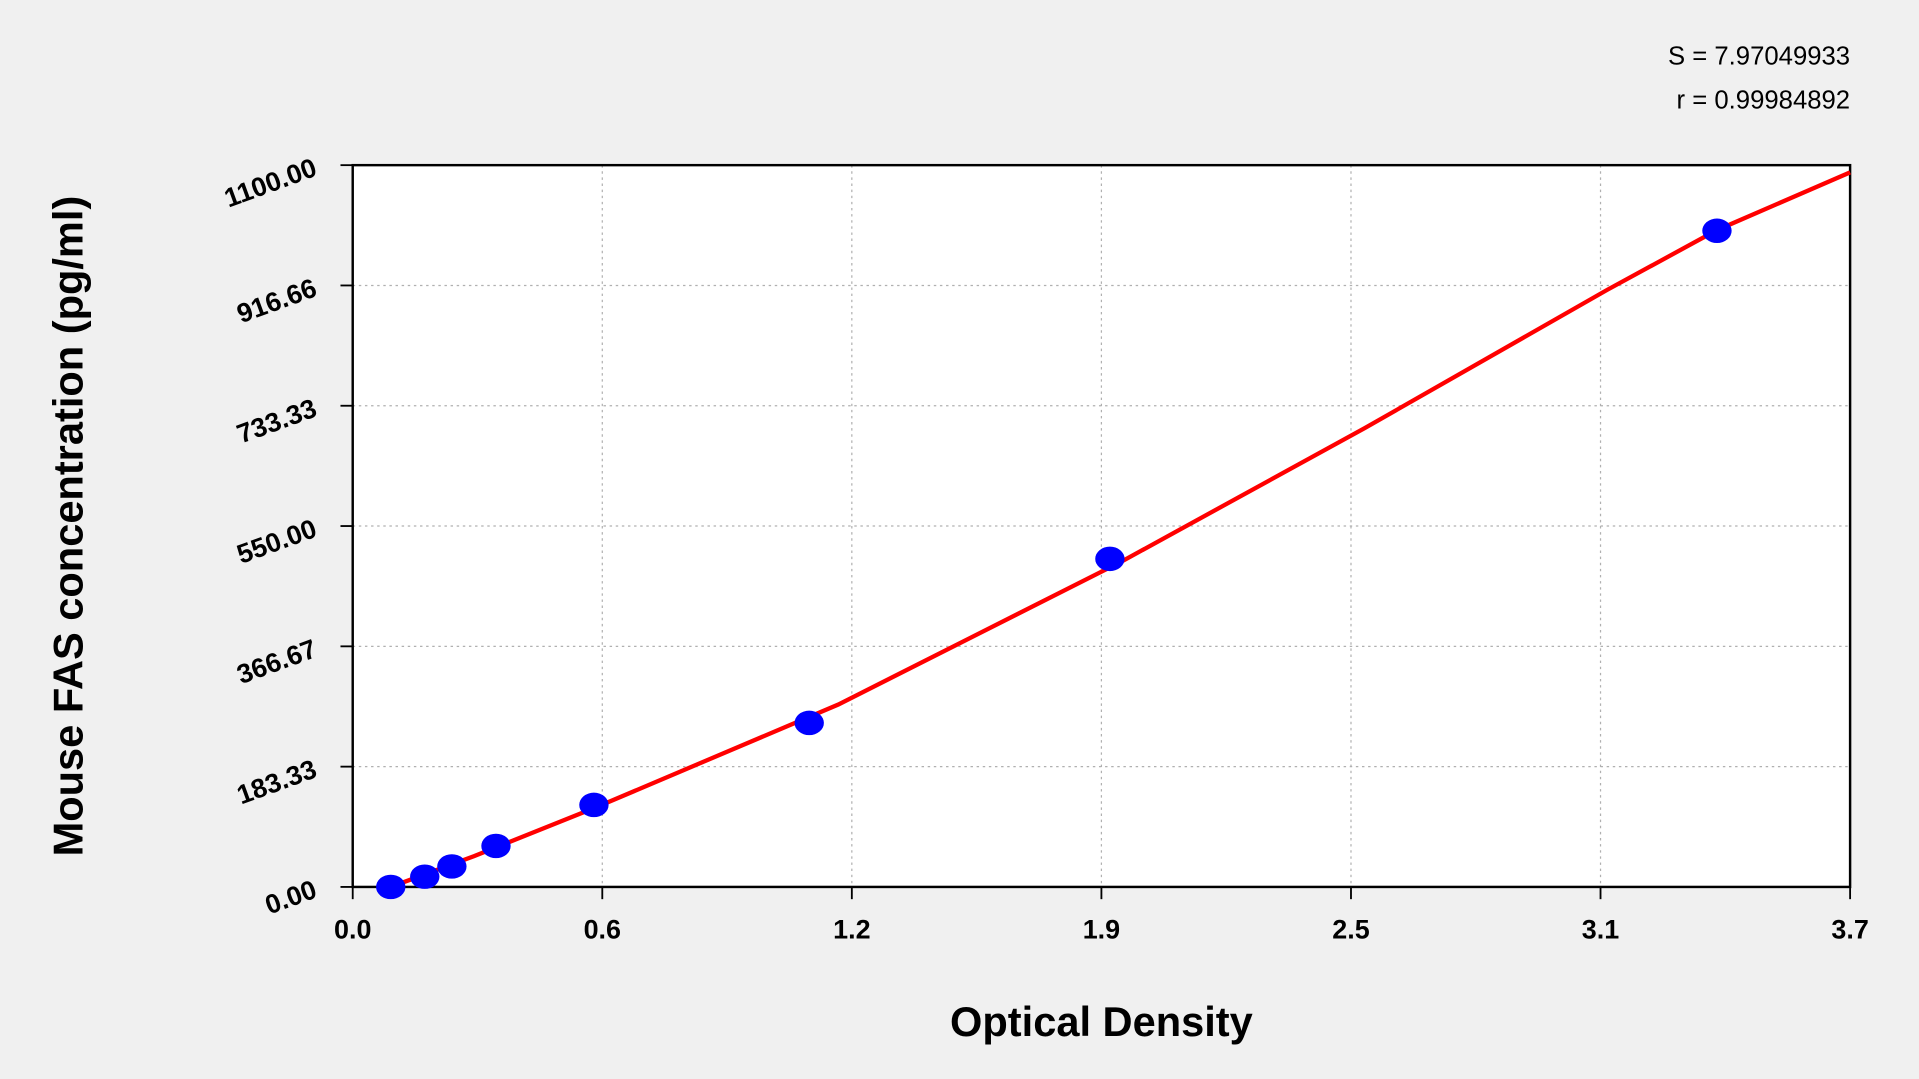 Image resolution: width=1919 pixels, height=1079 pixels. I want to click on y-tick-label: 916.66, so click(277, 301).